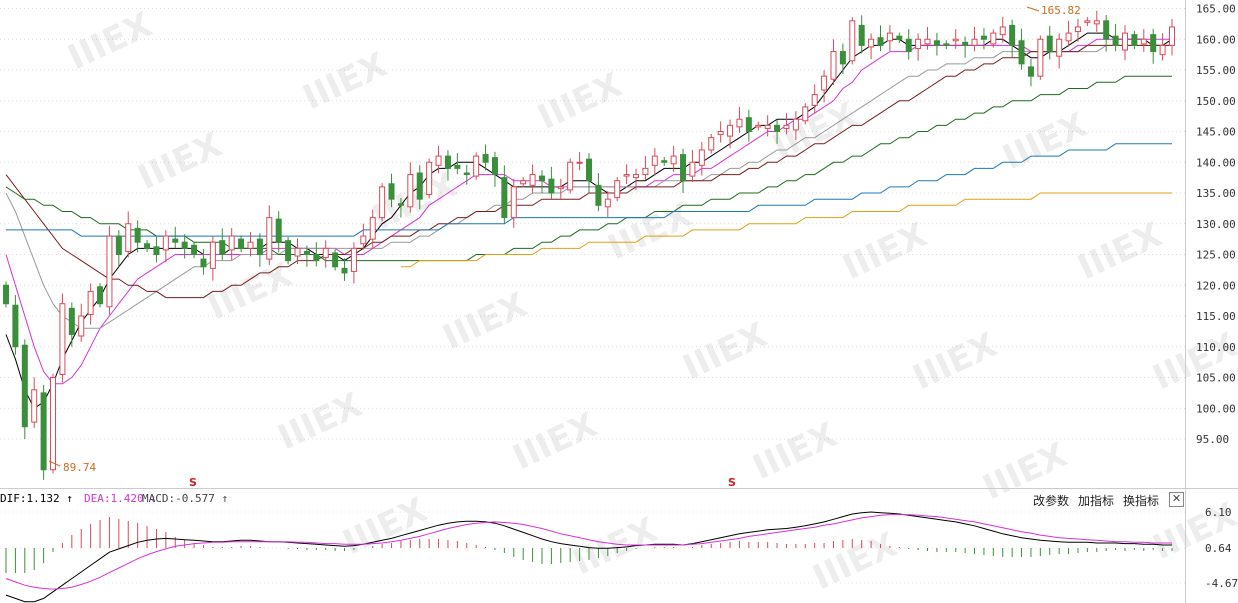 The width and height of the screenshot is (1238, 603). What do you see at coordinates (1216, 193) in the screenshot?
I see `price-tick-label: 135.00` at bounding box center [1216, 193].